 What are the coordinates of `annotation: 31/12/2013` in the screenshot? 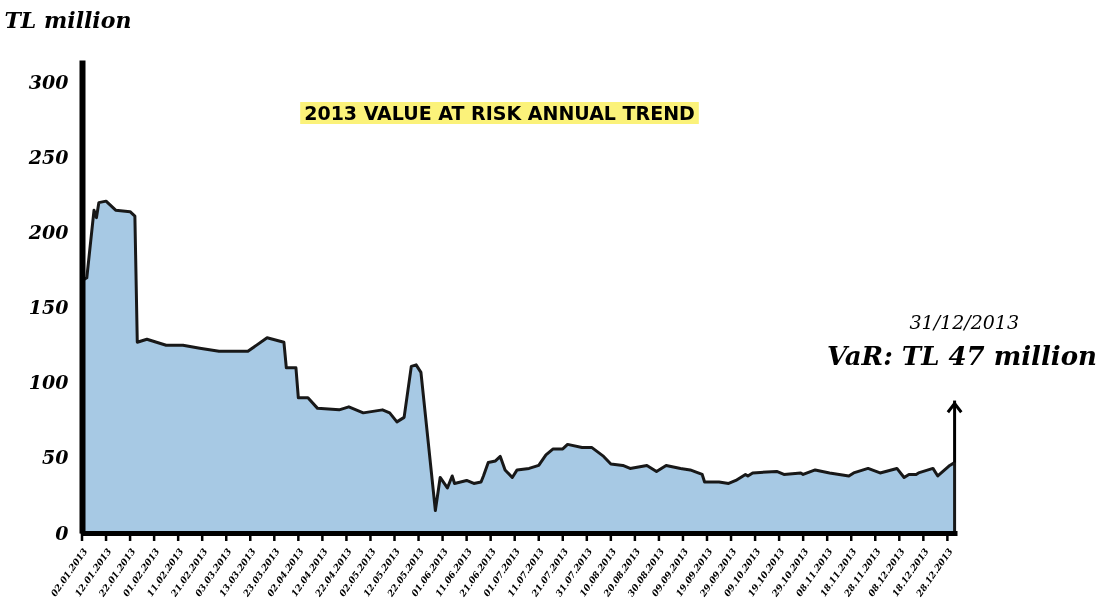 It's located at (964, 322).